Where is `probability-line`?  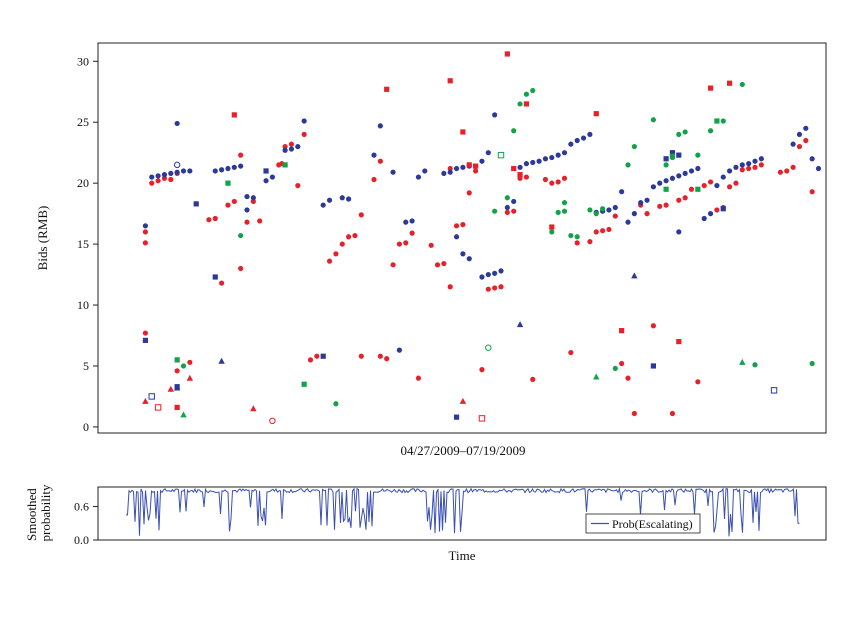
probability-line is located at coordinates (463, 511).